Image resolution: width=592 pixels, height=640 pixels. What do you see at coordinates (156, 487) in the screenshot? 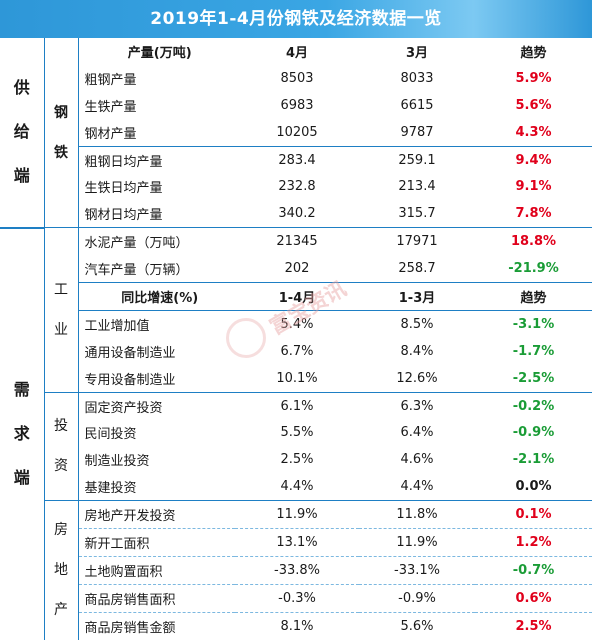
I see `row-label: 基建投资` at bounding box center [156, 487].